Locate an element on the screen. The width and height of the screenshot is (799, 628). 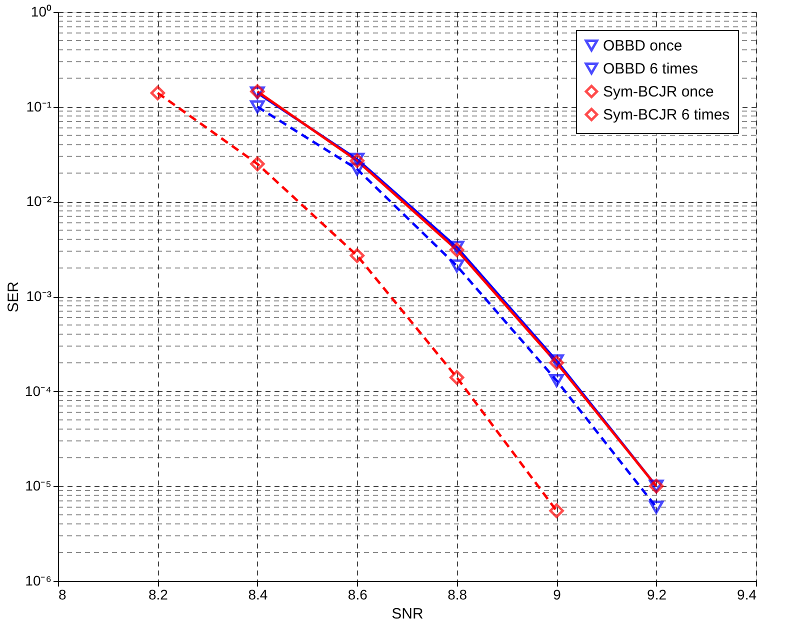
legend-label: Sym-BCJR 6 times is located at coordinates (666, 115).